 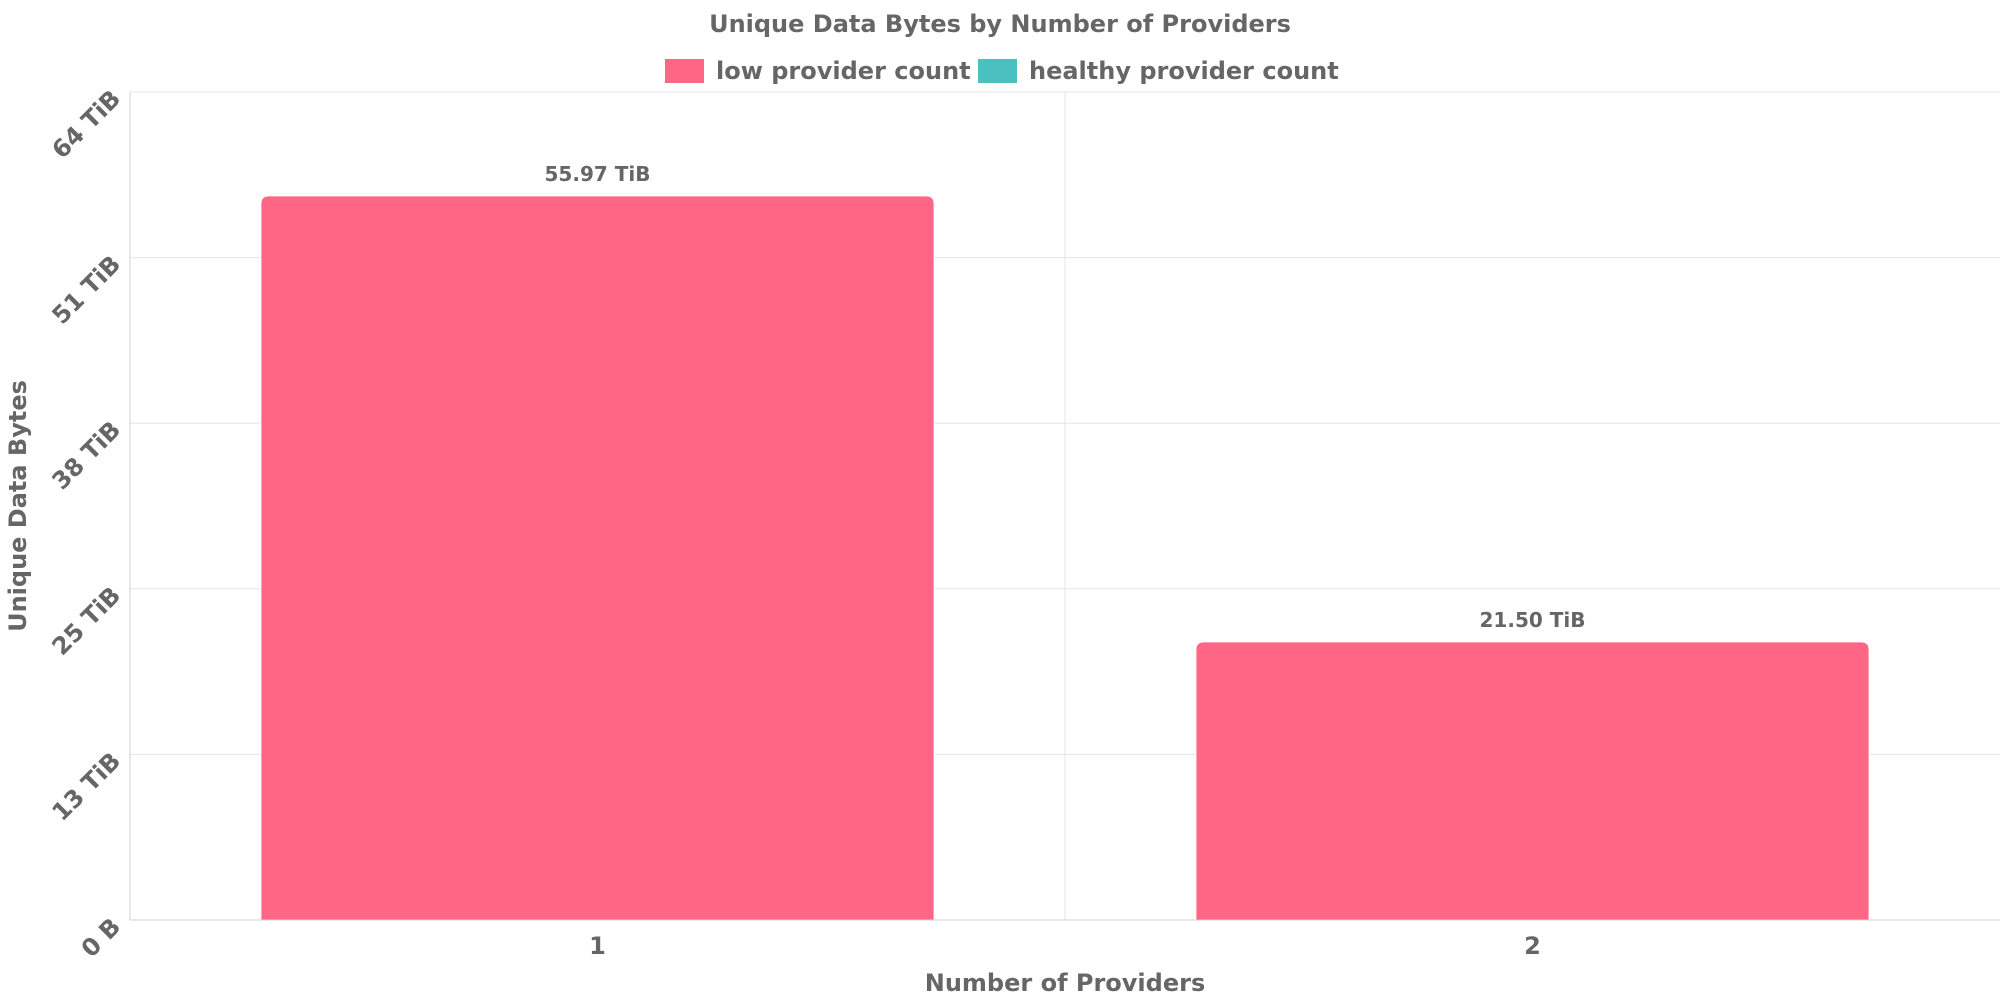 What do you see at coordinates (997, 71) in the screenshot?
I see `legend-swatch-healthy` at bounding box center [997, 71].